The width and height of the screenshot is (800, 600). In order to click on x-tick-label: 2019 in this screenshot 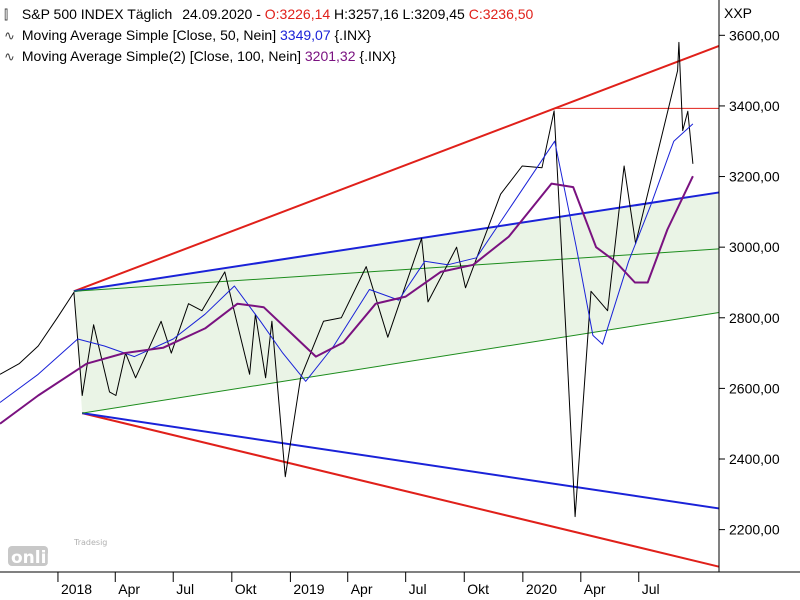, I will do `click(308, 589)`.